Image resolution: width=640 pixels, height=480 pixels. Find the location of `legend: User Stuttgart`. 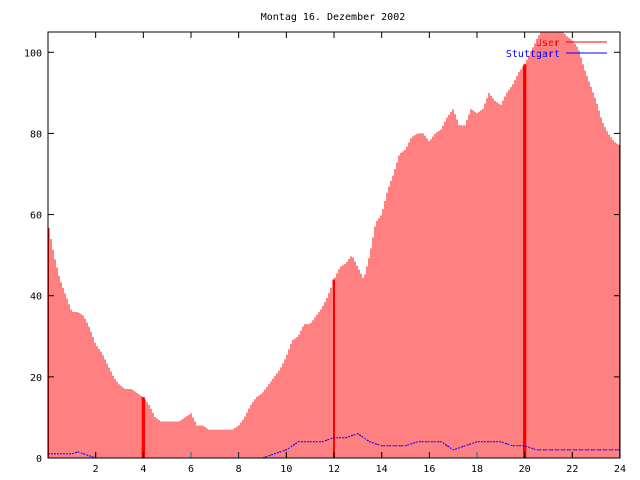

legend: User Stuttgart is located at coordinates (556, 49).